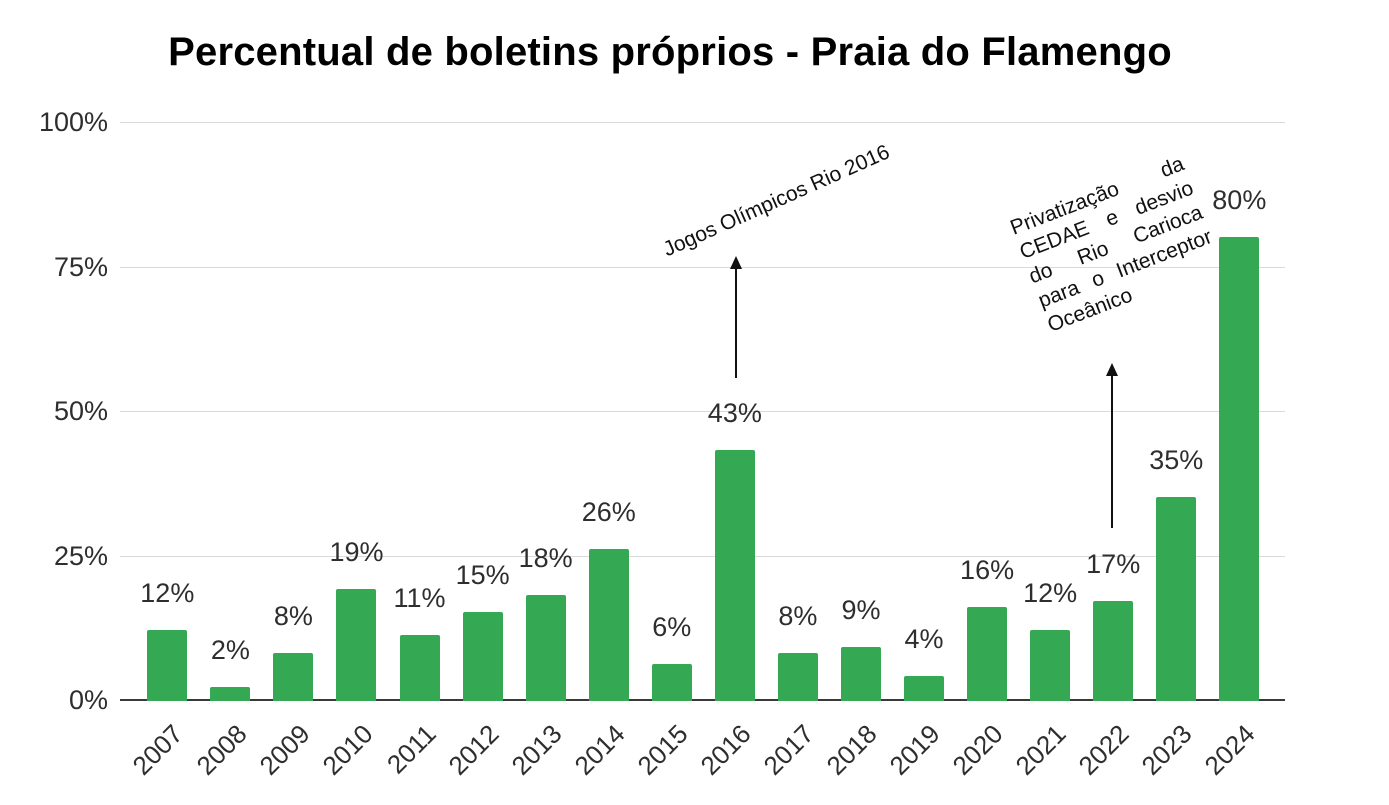  Describe the element at coordinates (536, 749) in the screenshot. I see `x-tick-2013: 2013` at that location.